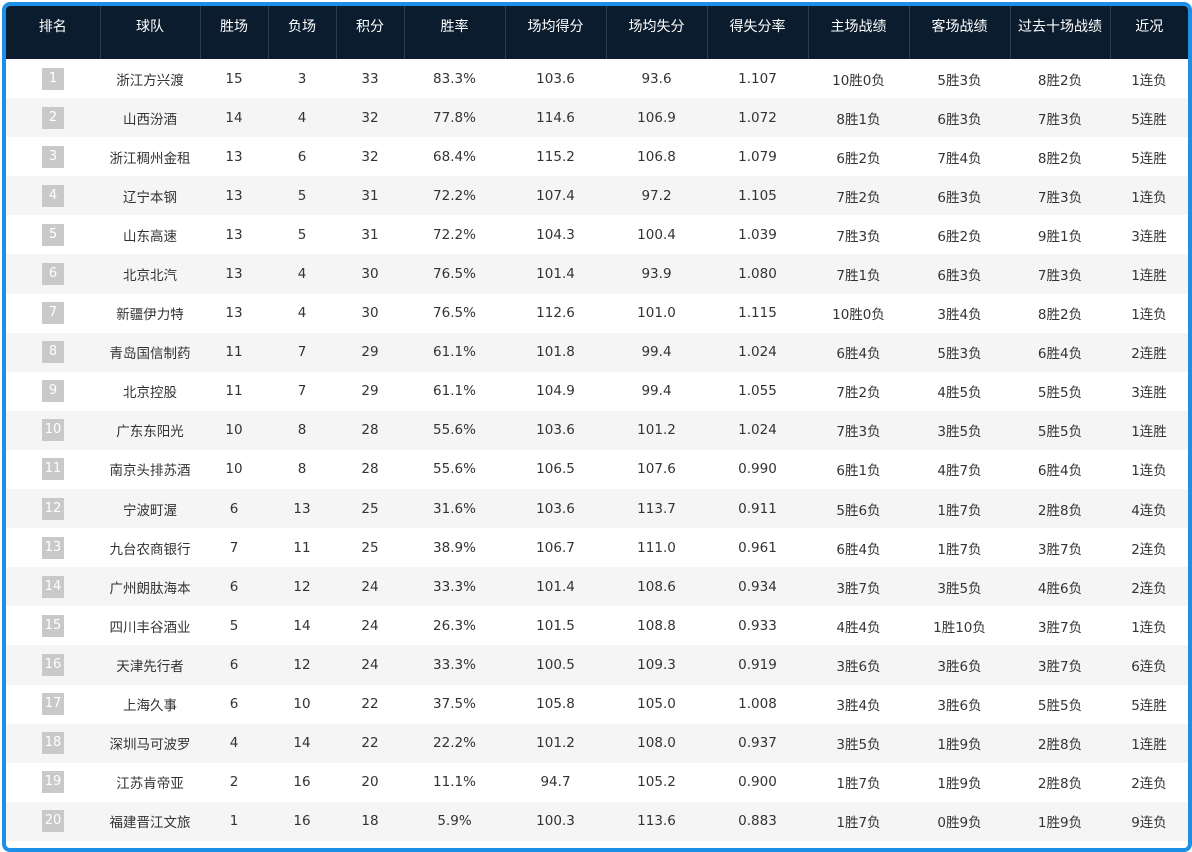  Describe the element at coordinates (302, 743) in the screenshot. I see `cell-losses: 14` at that location.